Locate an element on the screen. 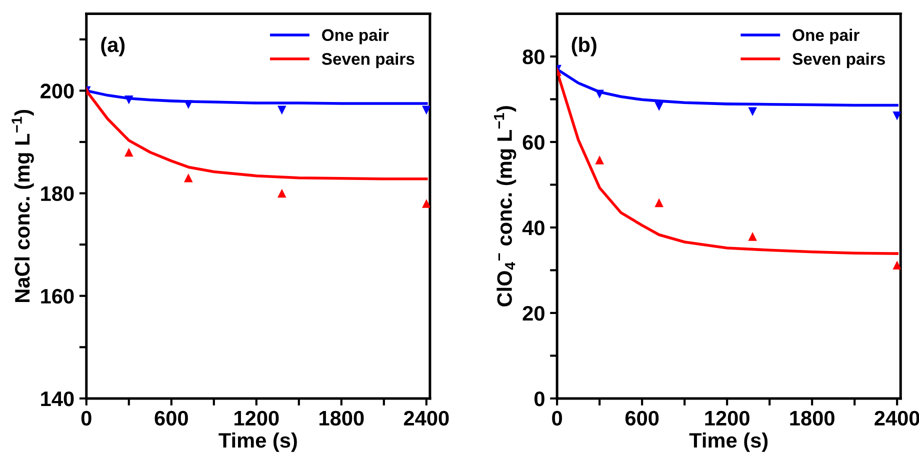 This screenshot has width=919, height=458. y-tick-label: 200 is located at coordinates (57, 91).